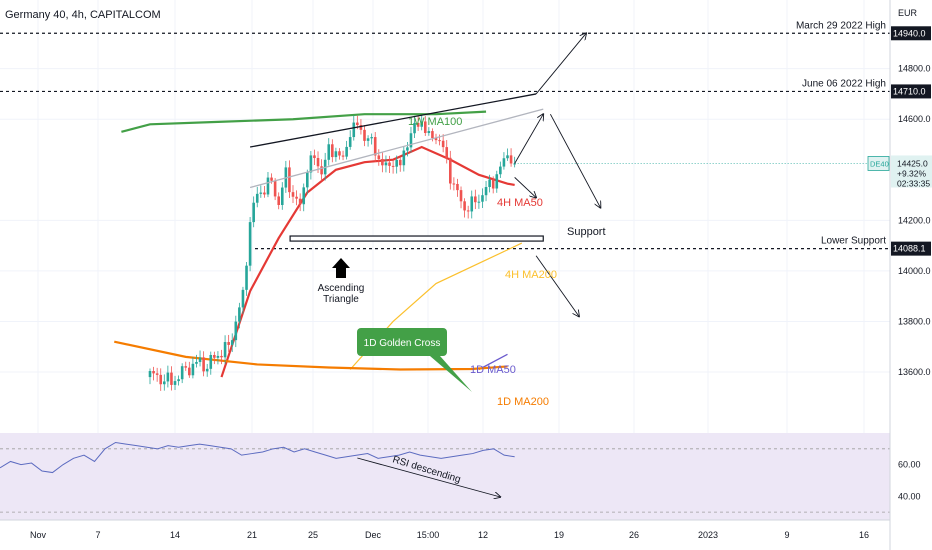 The image size is (932, 550). I want to click on y-tick-label: 14000.0, so click(914, 271).